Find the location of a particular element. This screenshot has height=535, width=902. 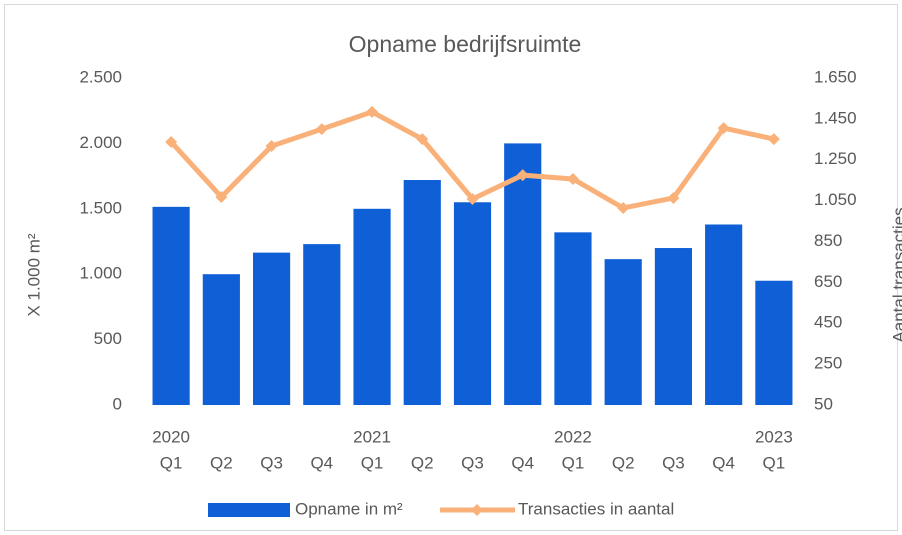

y2-tick-label: 1.250 is located at coordinates (835, 158).